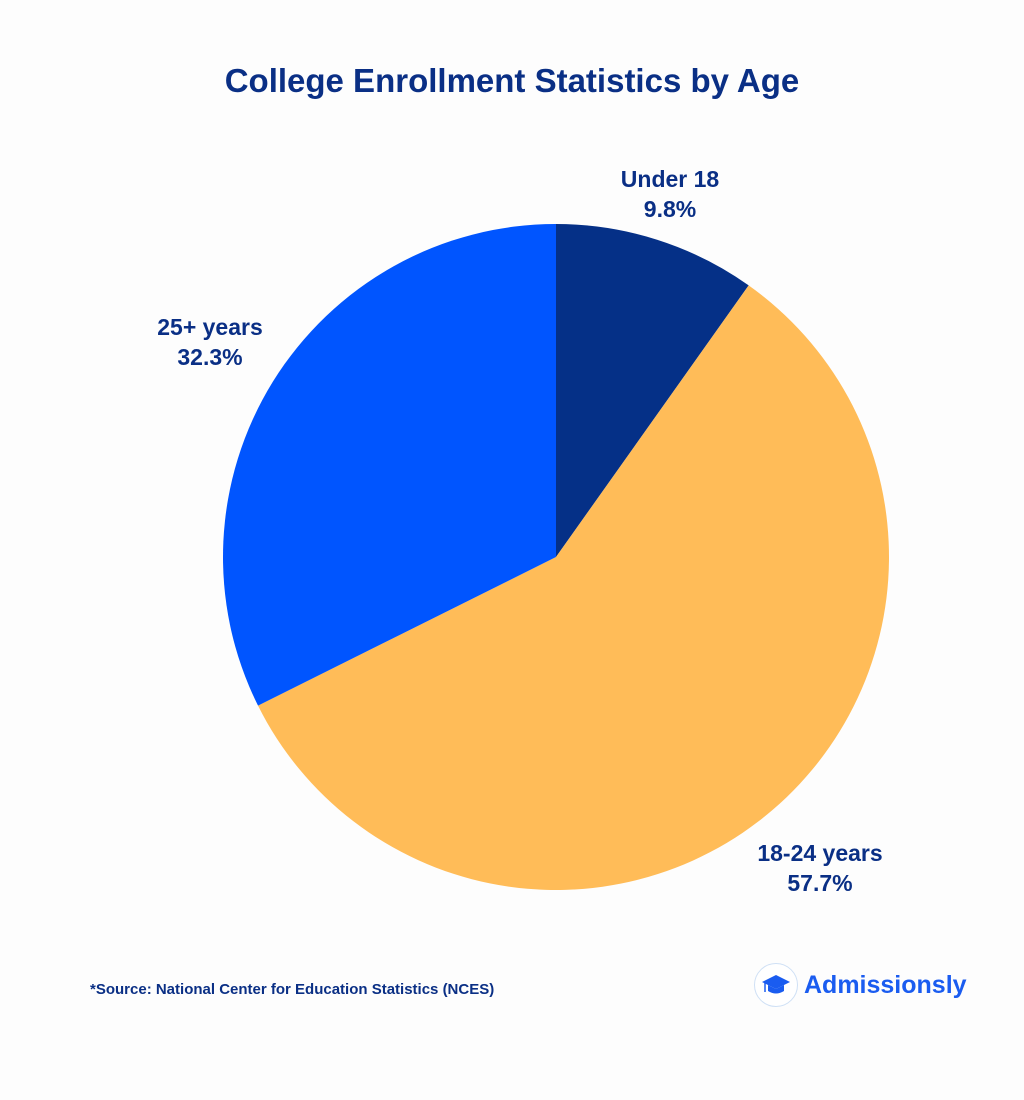  Describe the element at coordinates (820, 853) in the screenshot. I see `slice-label-name: 18-24 years` at that location.